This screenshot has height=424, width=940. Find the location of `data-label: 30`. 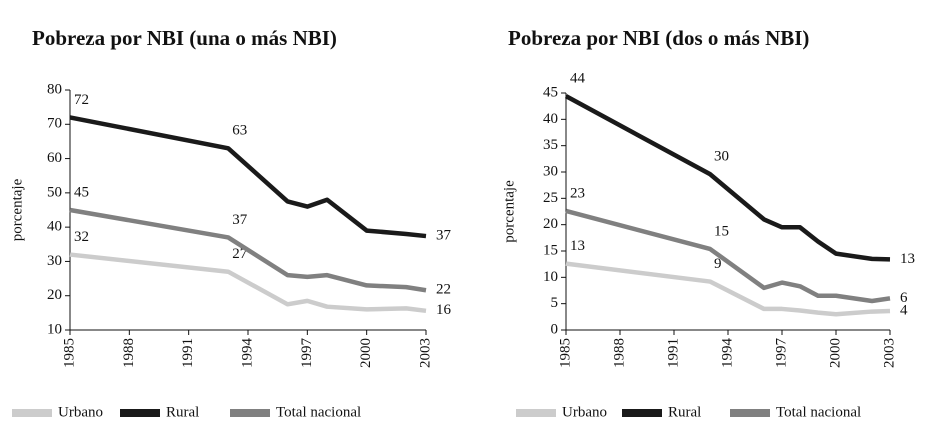

data-label: 30 is located at coordinates (721, 157).